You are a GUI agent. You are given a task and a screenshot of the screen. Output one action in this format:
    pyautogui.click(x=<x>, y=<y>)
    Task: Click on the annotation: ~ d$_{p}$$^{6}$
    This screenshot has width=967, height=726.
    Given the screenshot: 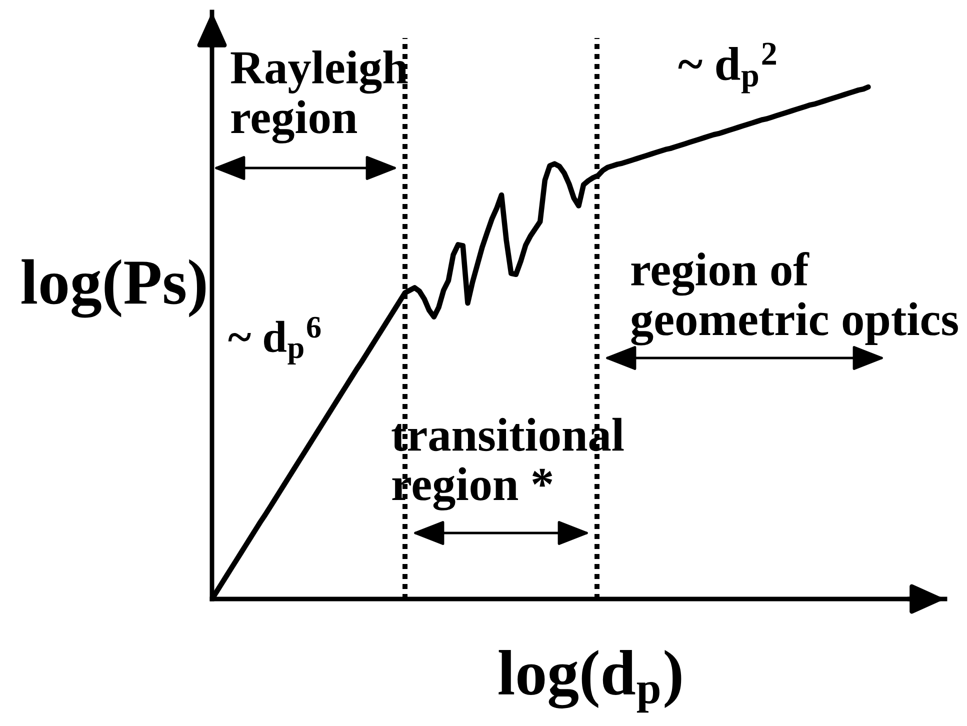 What is the action you would take?
    pyautogui.click(x=274, y=340)
    